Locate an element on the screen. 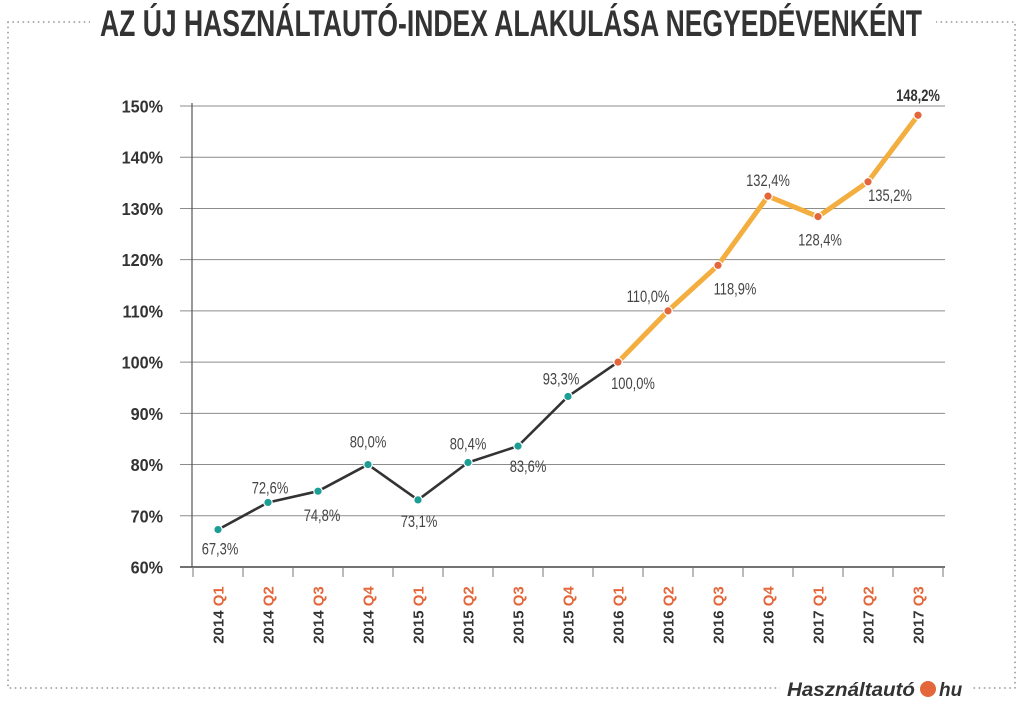 The image size is (1024, 703). x-tick-label: 2017 Q2 is located at coordinates (869, 615).